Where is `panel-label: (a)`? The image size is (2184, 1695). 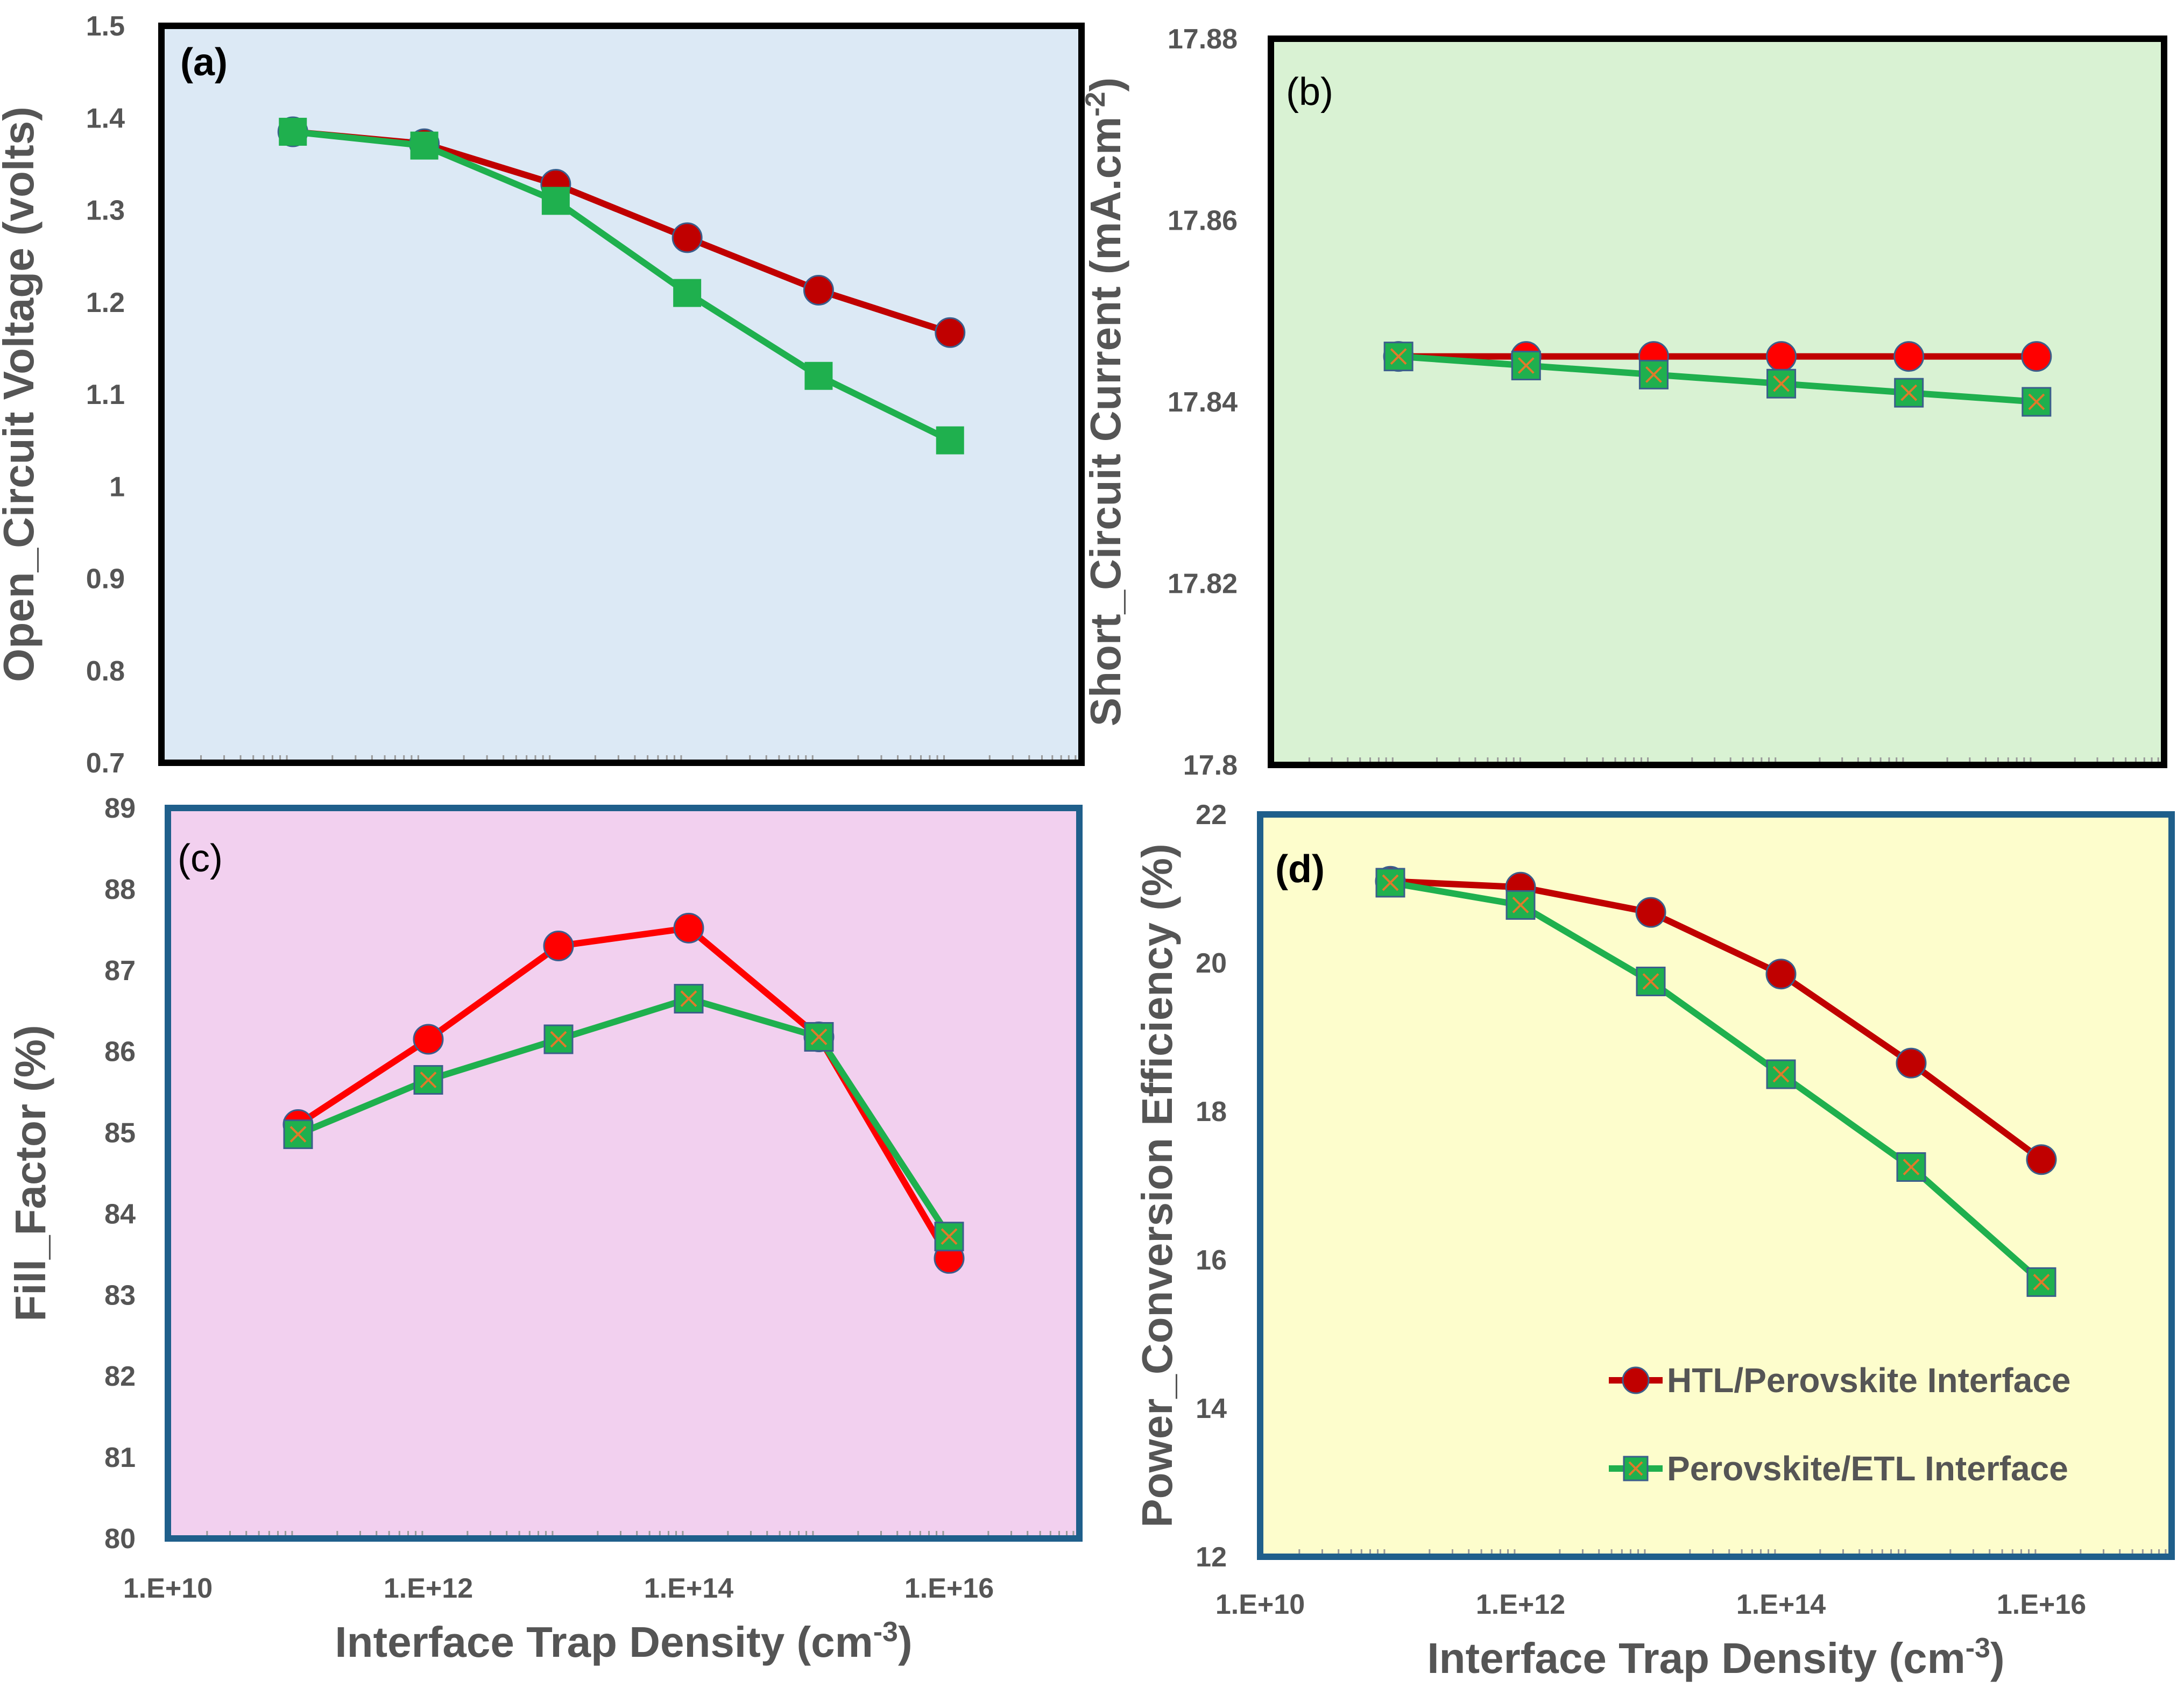
panel-label: (a) is located at coordinates (204, 62).